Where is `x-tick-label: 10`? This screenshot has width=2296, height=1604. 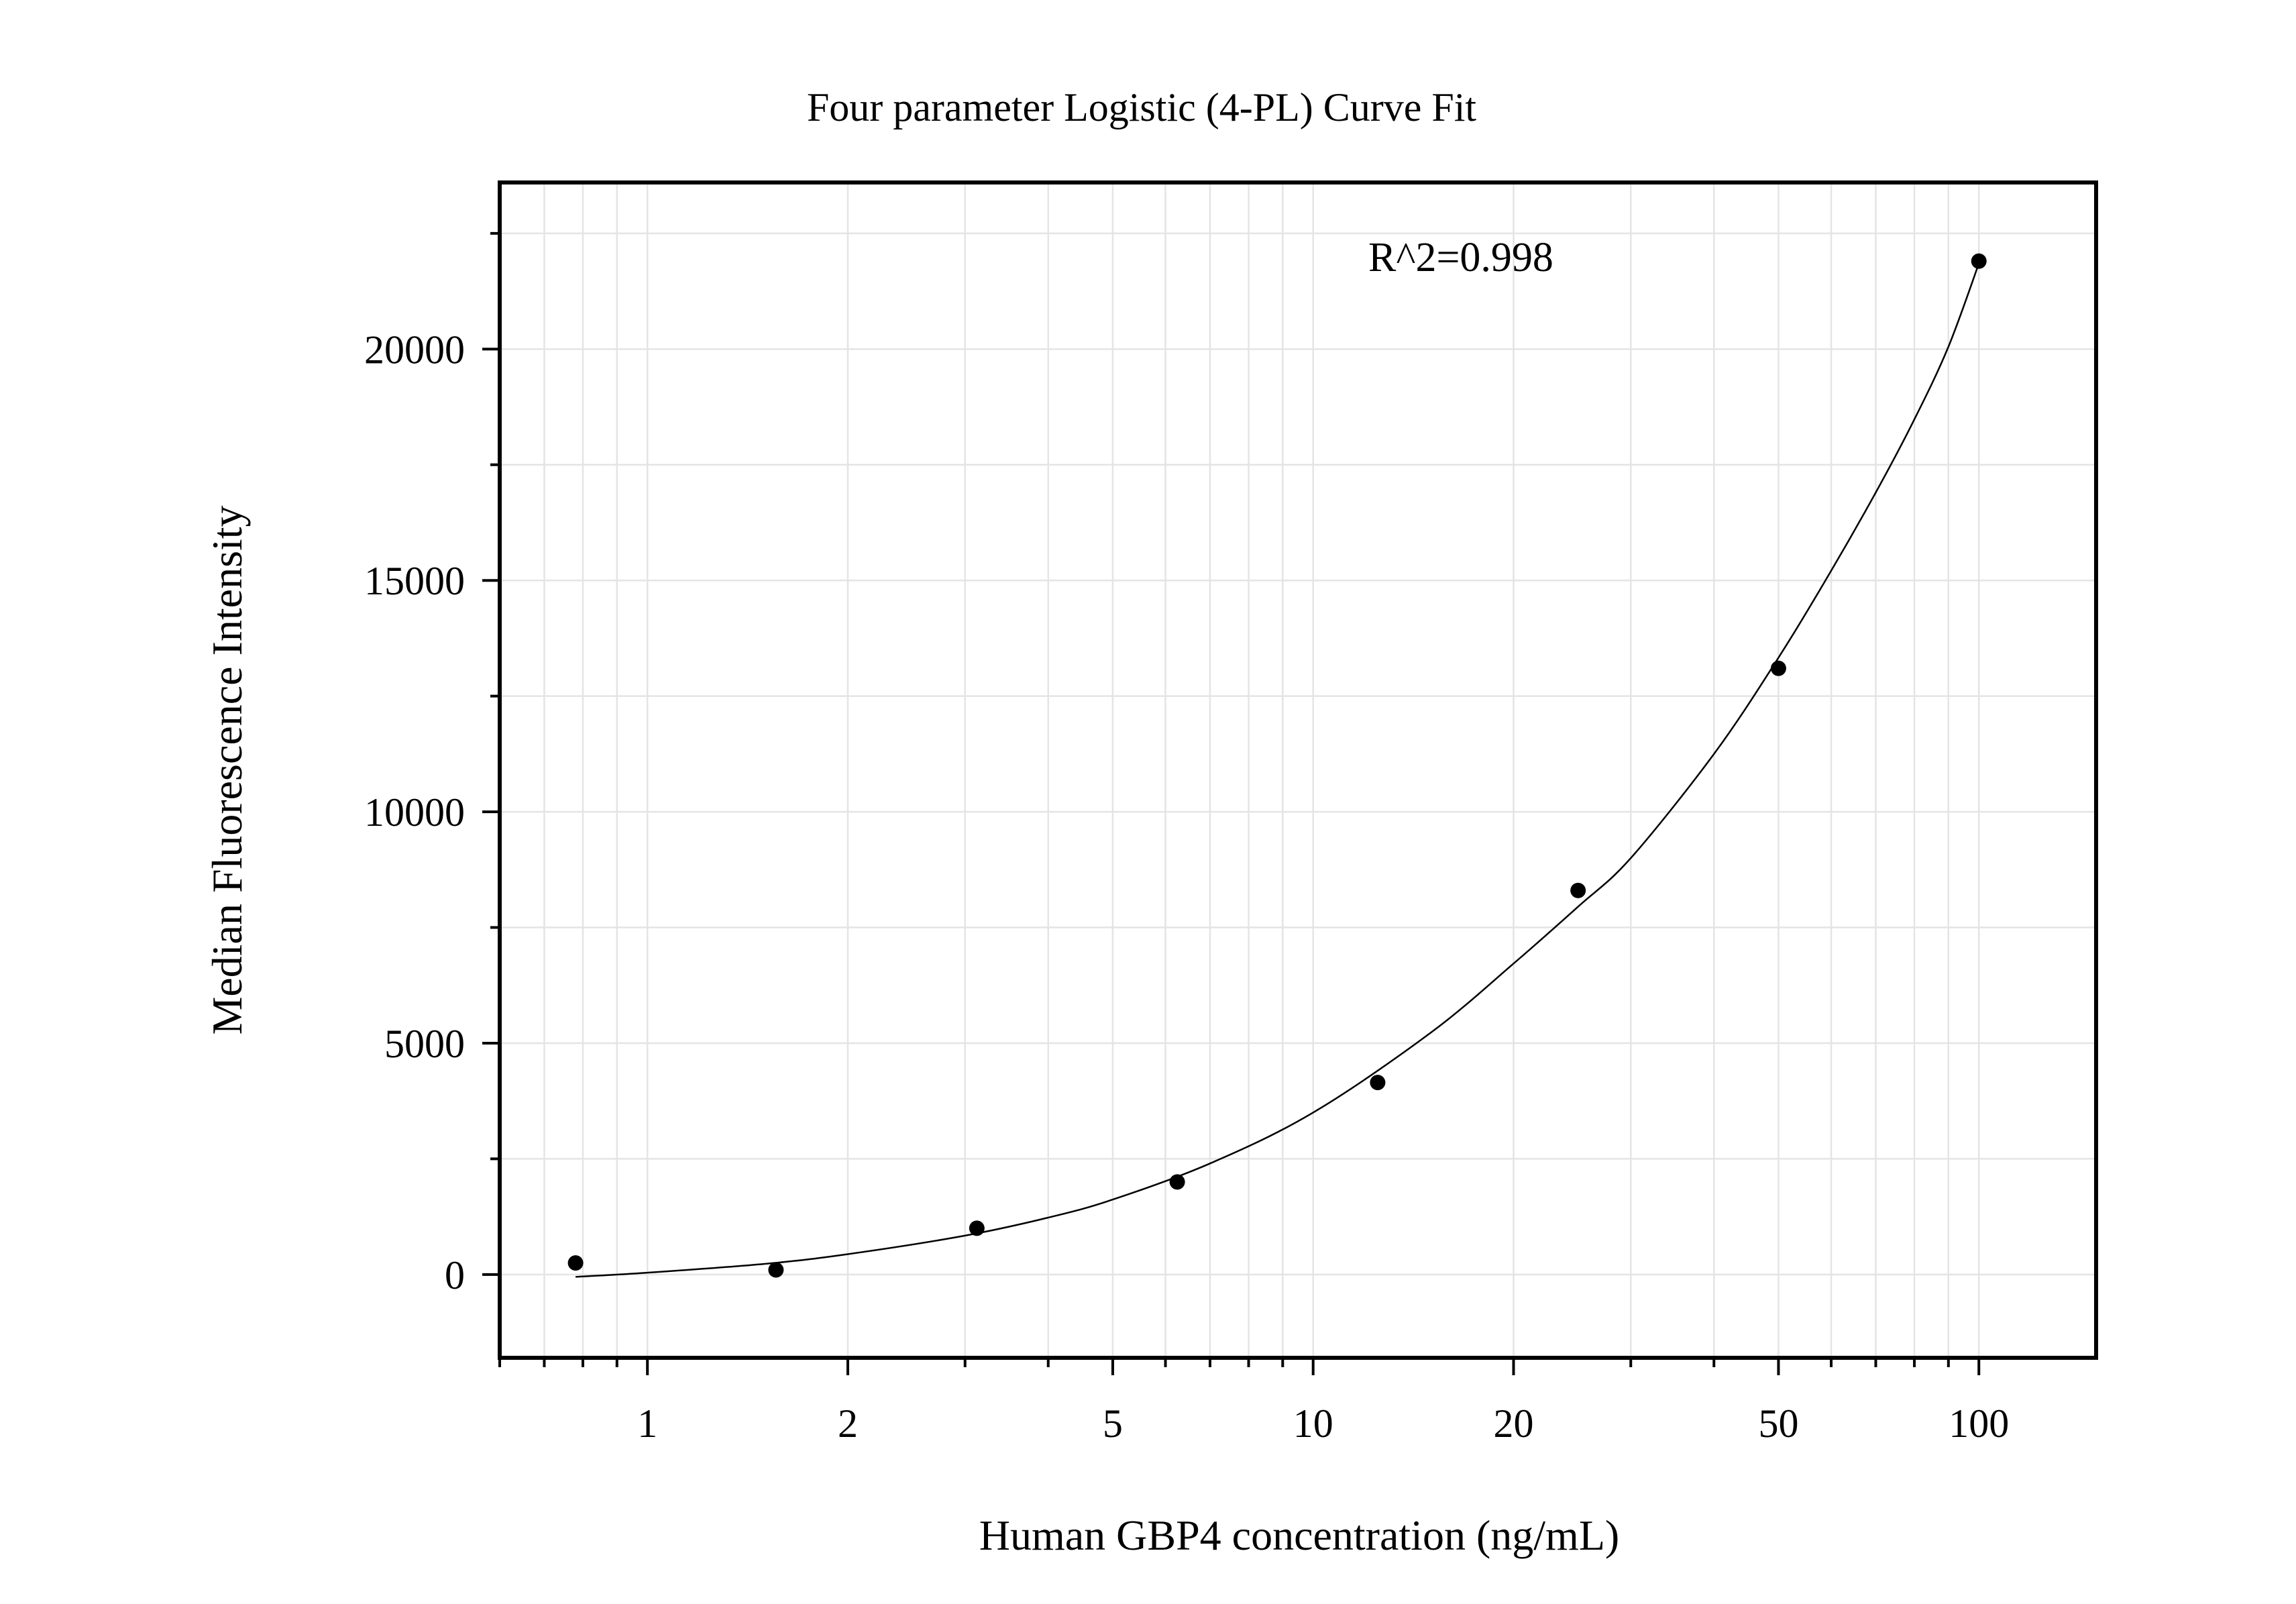
x-tick-label: 10 is located at coordinates (1313, 1423).